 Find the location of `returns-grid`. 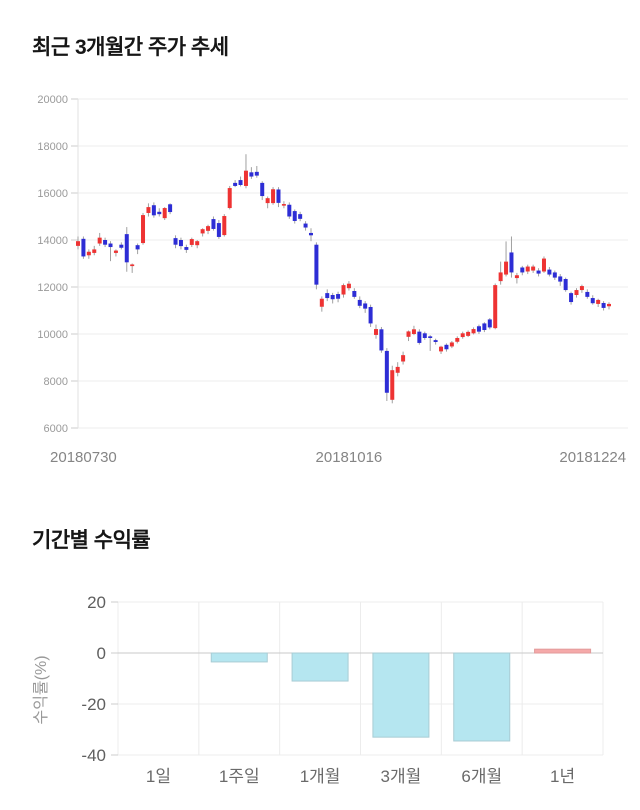

returns-grid is located at coordinates (357, 678).